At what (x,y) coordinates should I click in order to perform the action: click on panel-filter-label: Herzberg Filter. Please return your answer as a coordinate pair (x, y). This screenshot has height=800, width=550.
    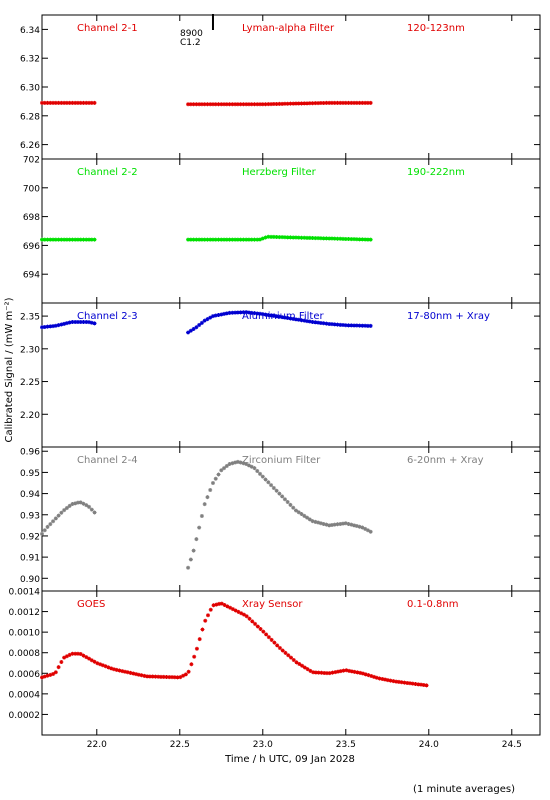
    Looking at the image, I should click on (279, 172).